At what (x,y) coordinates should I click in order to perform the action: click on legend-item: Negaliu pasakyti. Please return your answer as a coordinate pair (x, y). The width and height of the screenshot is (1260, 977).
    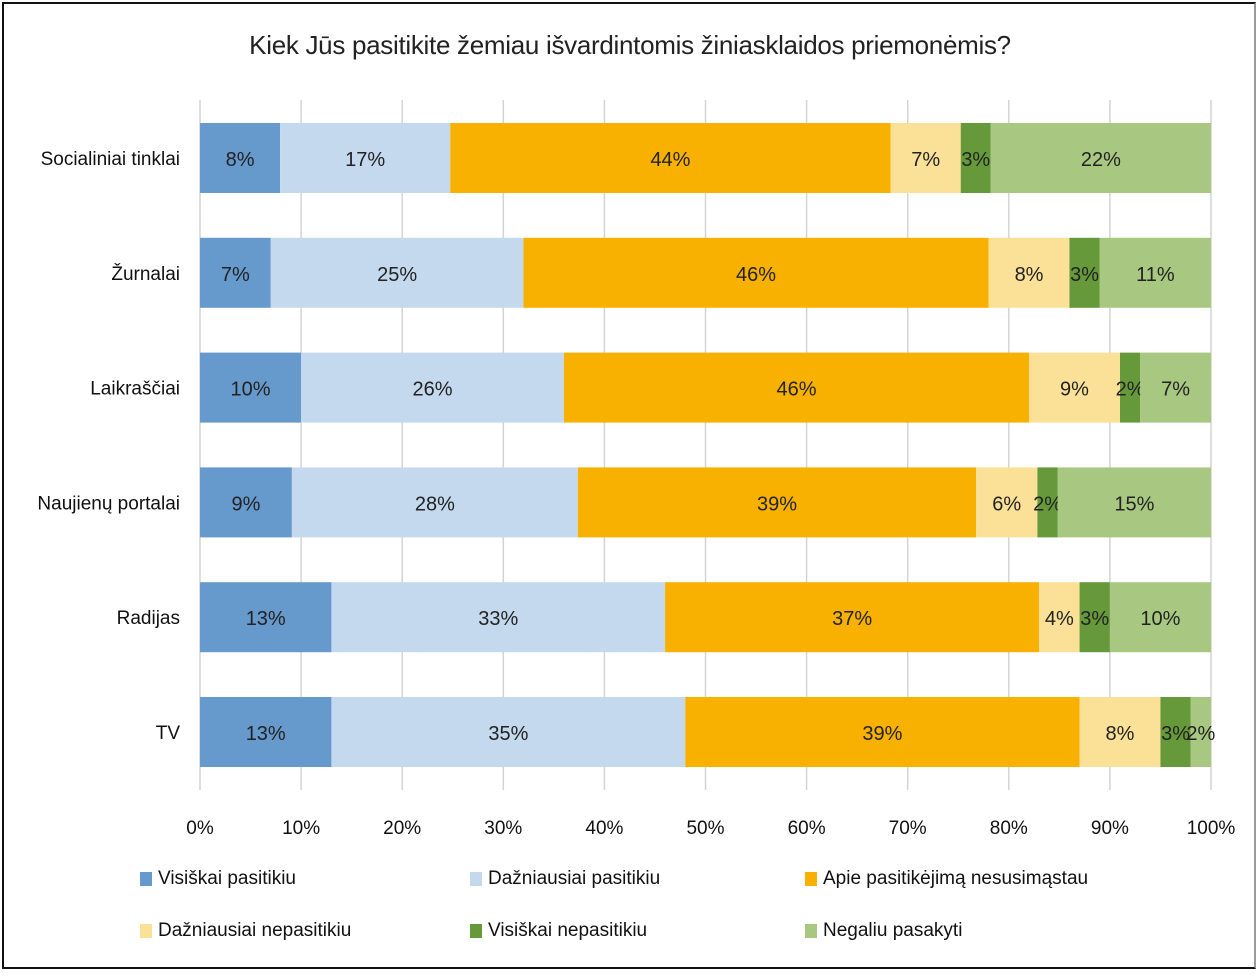
    Looking at the image, I should click on (883, 931).